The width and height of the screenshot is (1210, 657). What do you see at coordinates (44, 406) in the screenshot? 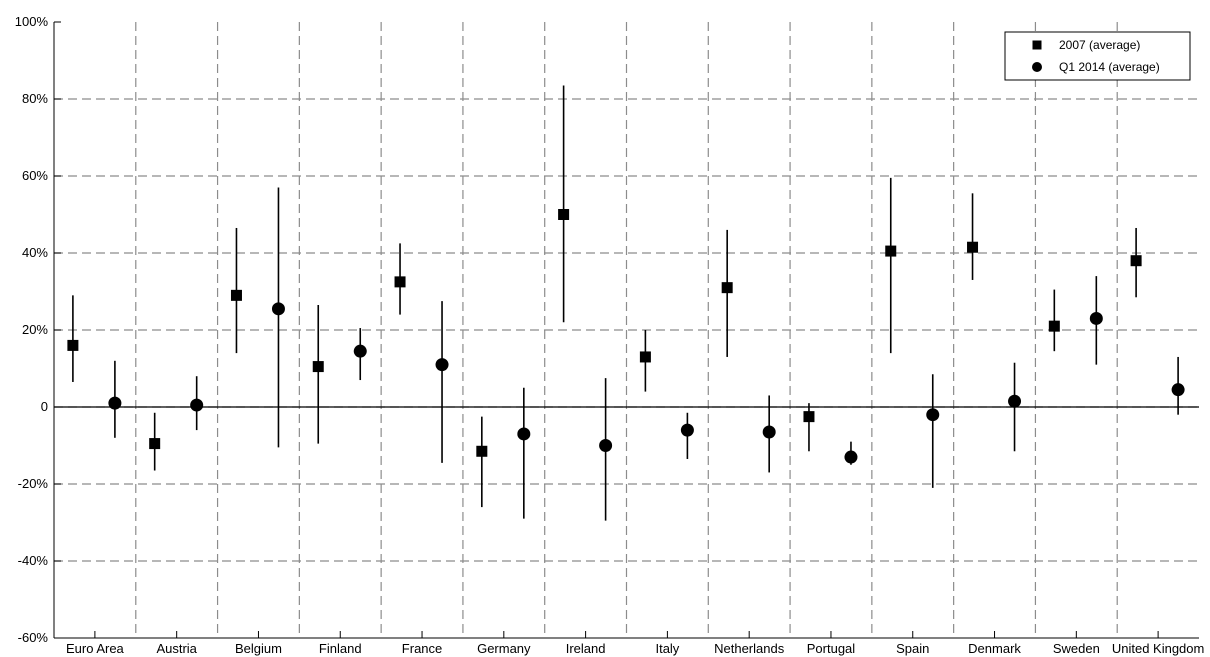
I see `y-tick-label: 0` at bounding box center [44, 406].